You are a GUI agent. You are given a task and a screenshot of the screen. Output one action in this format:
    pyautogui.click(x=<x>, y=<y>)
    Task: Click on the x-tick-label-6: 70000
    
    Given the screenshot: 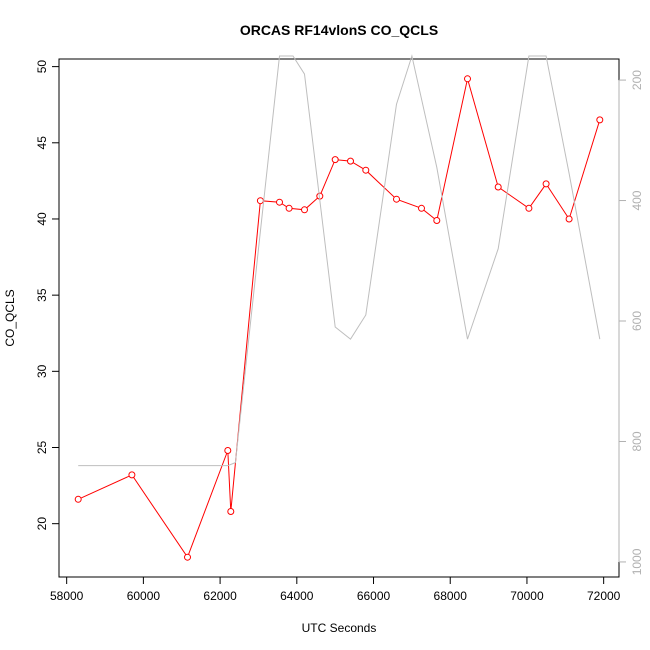 What is the action you would take?
    pyautogui.click(x=527, y=596)
    